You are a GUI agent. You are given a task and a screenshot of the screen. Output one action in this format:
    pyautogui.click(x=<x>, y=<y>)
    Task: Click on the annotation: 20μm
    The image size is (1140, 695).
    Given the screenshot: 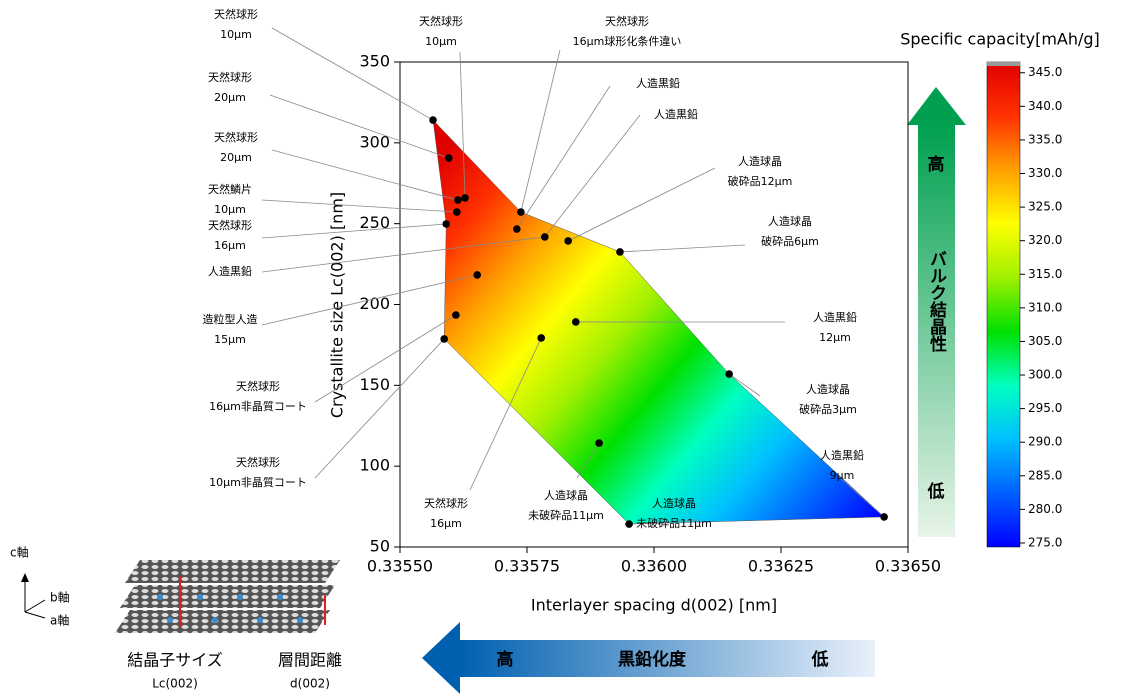 What is the action you would take?
    pyautogui.click(x=230, y=97)
    